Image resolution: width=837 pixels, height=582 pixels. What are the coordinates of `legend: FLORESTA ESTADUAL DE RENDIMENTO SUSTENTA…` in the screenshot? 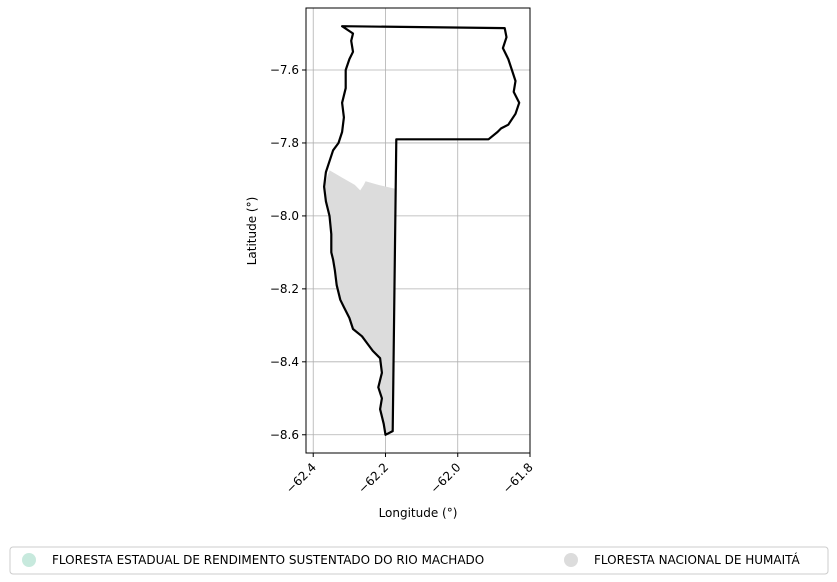 It's located at (419, 560).